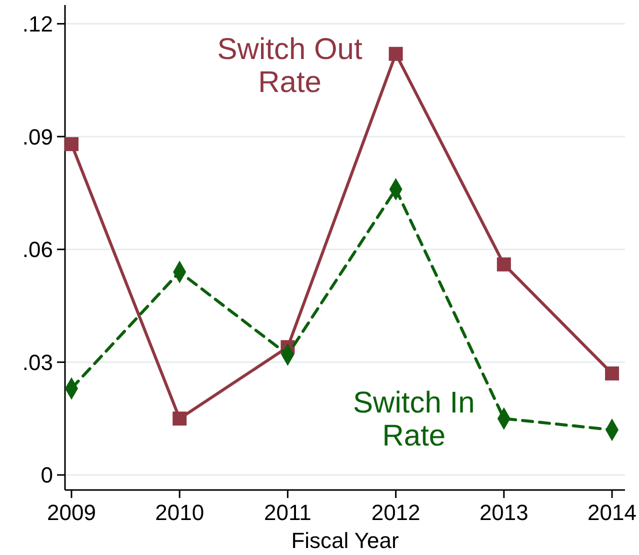 The height and width of the screenshot is (555, 639). Describe the element at coordinates (37, 24) in the screenshot. I see `y-tick-label: .12` at that location.